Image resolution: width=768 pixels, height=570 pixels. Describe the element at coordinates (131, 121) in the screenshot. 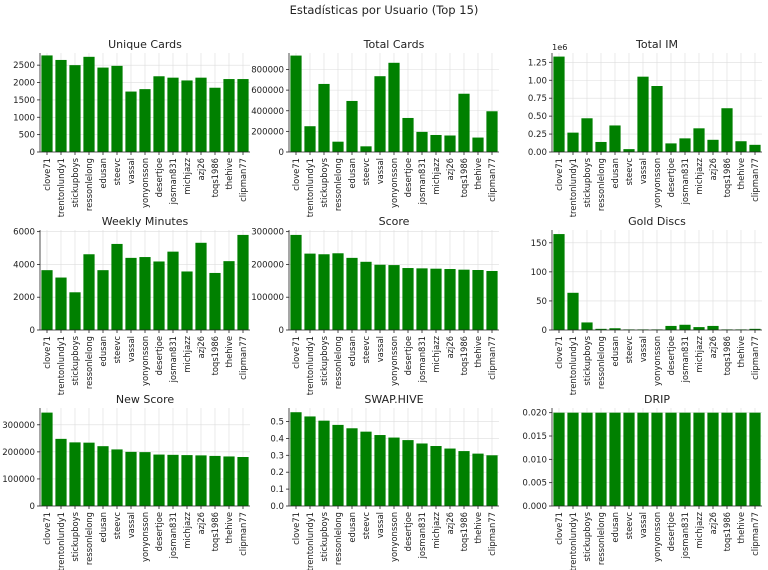

I see `panel-0-bar-vassal` at that location.